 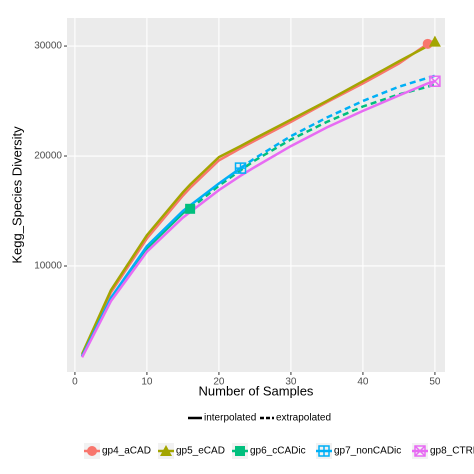 What do you see at coordinates (147, 382) in the screenshot?
I see `x-tick-label: 10` at bounding box center [147, 382].